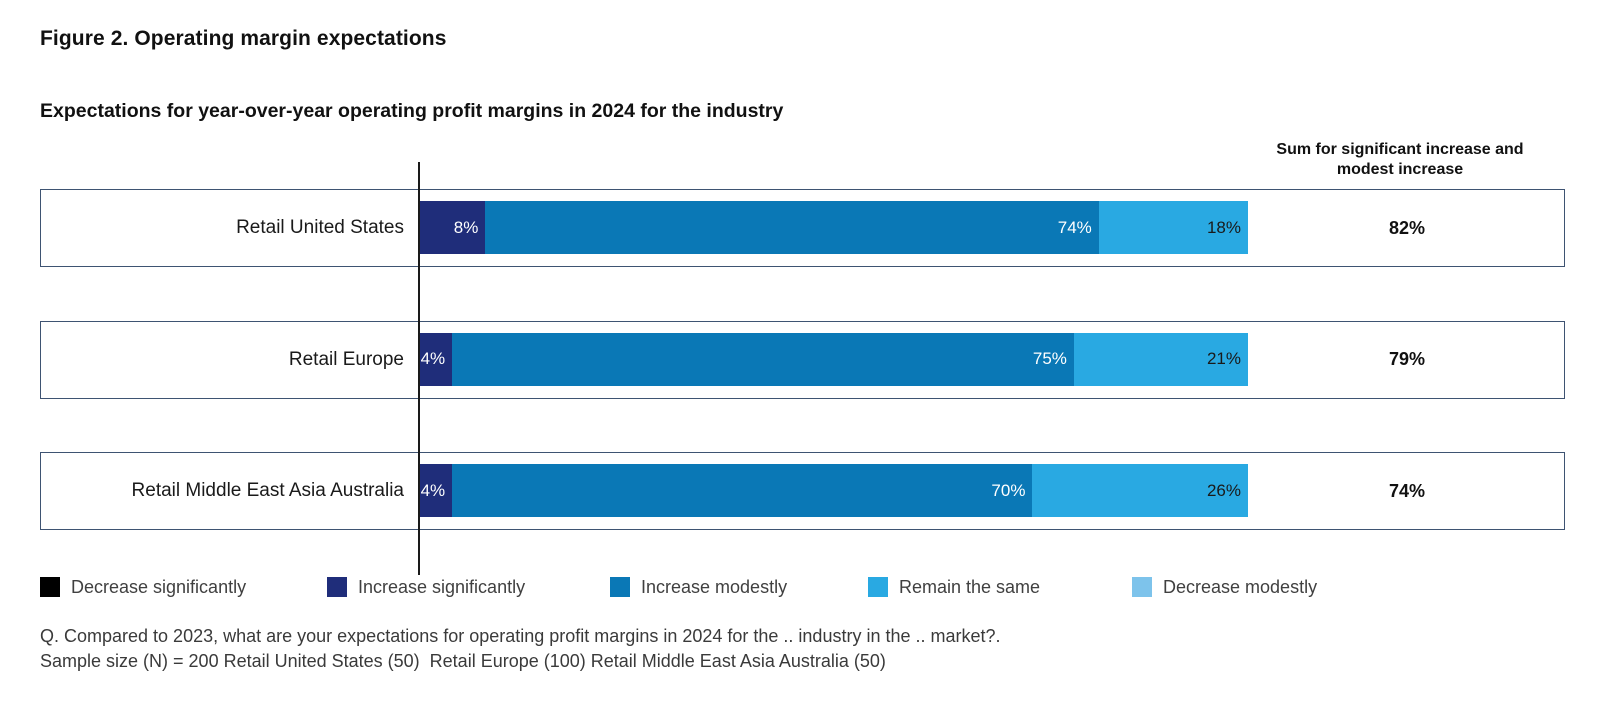  I want to click on bar-row: Retail Europe 4% 75% 21% 79%, so click(802, 359).